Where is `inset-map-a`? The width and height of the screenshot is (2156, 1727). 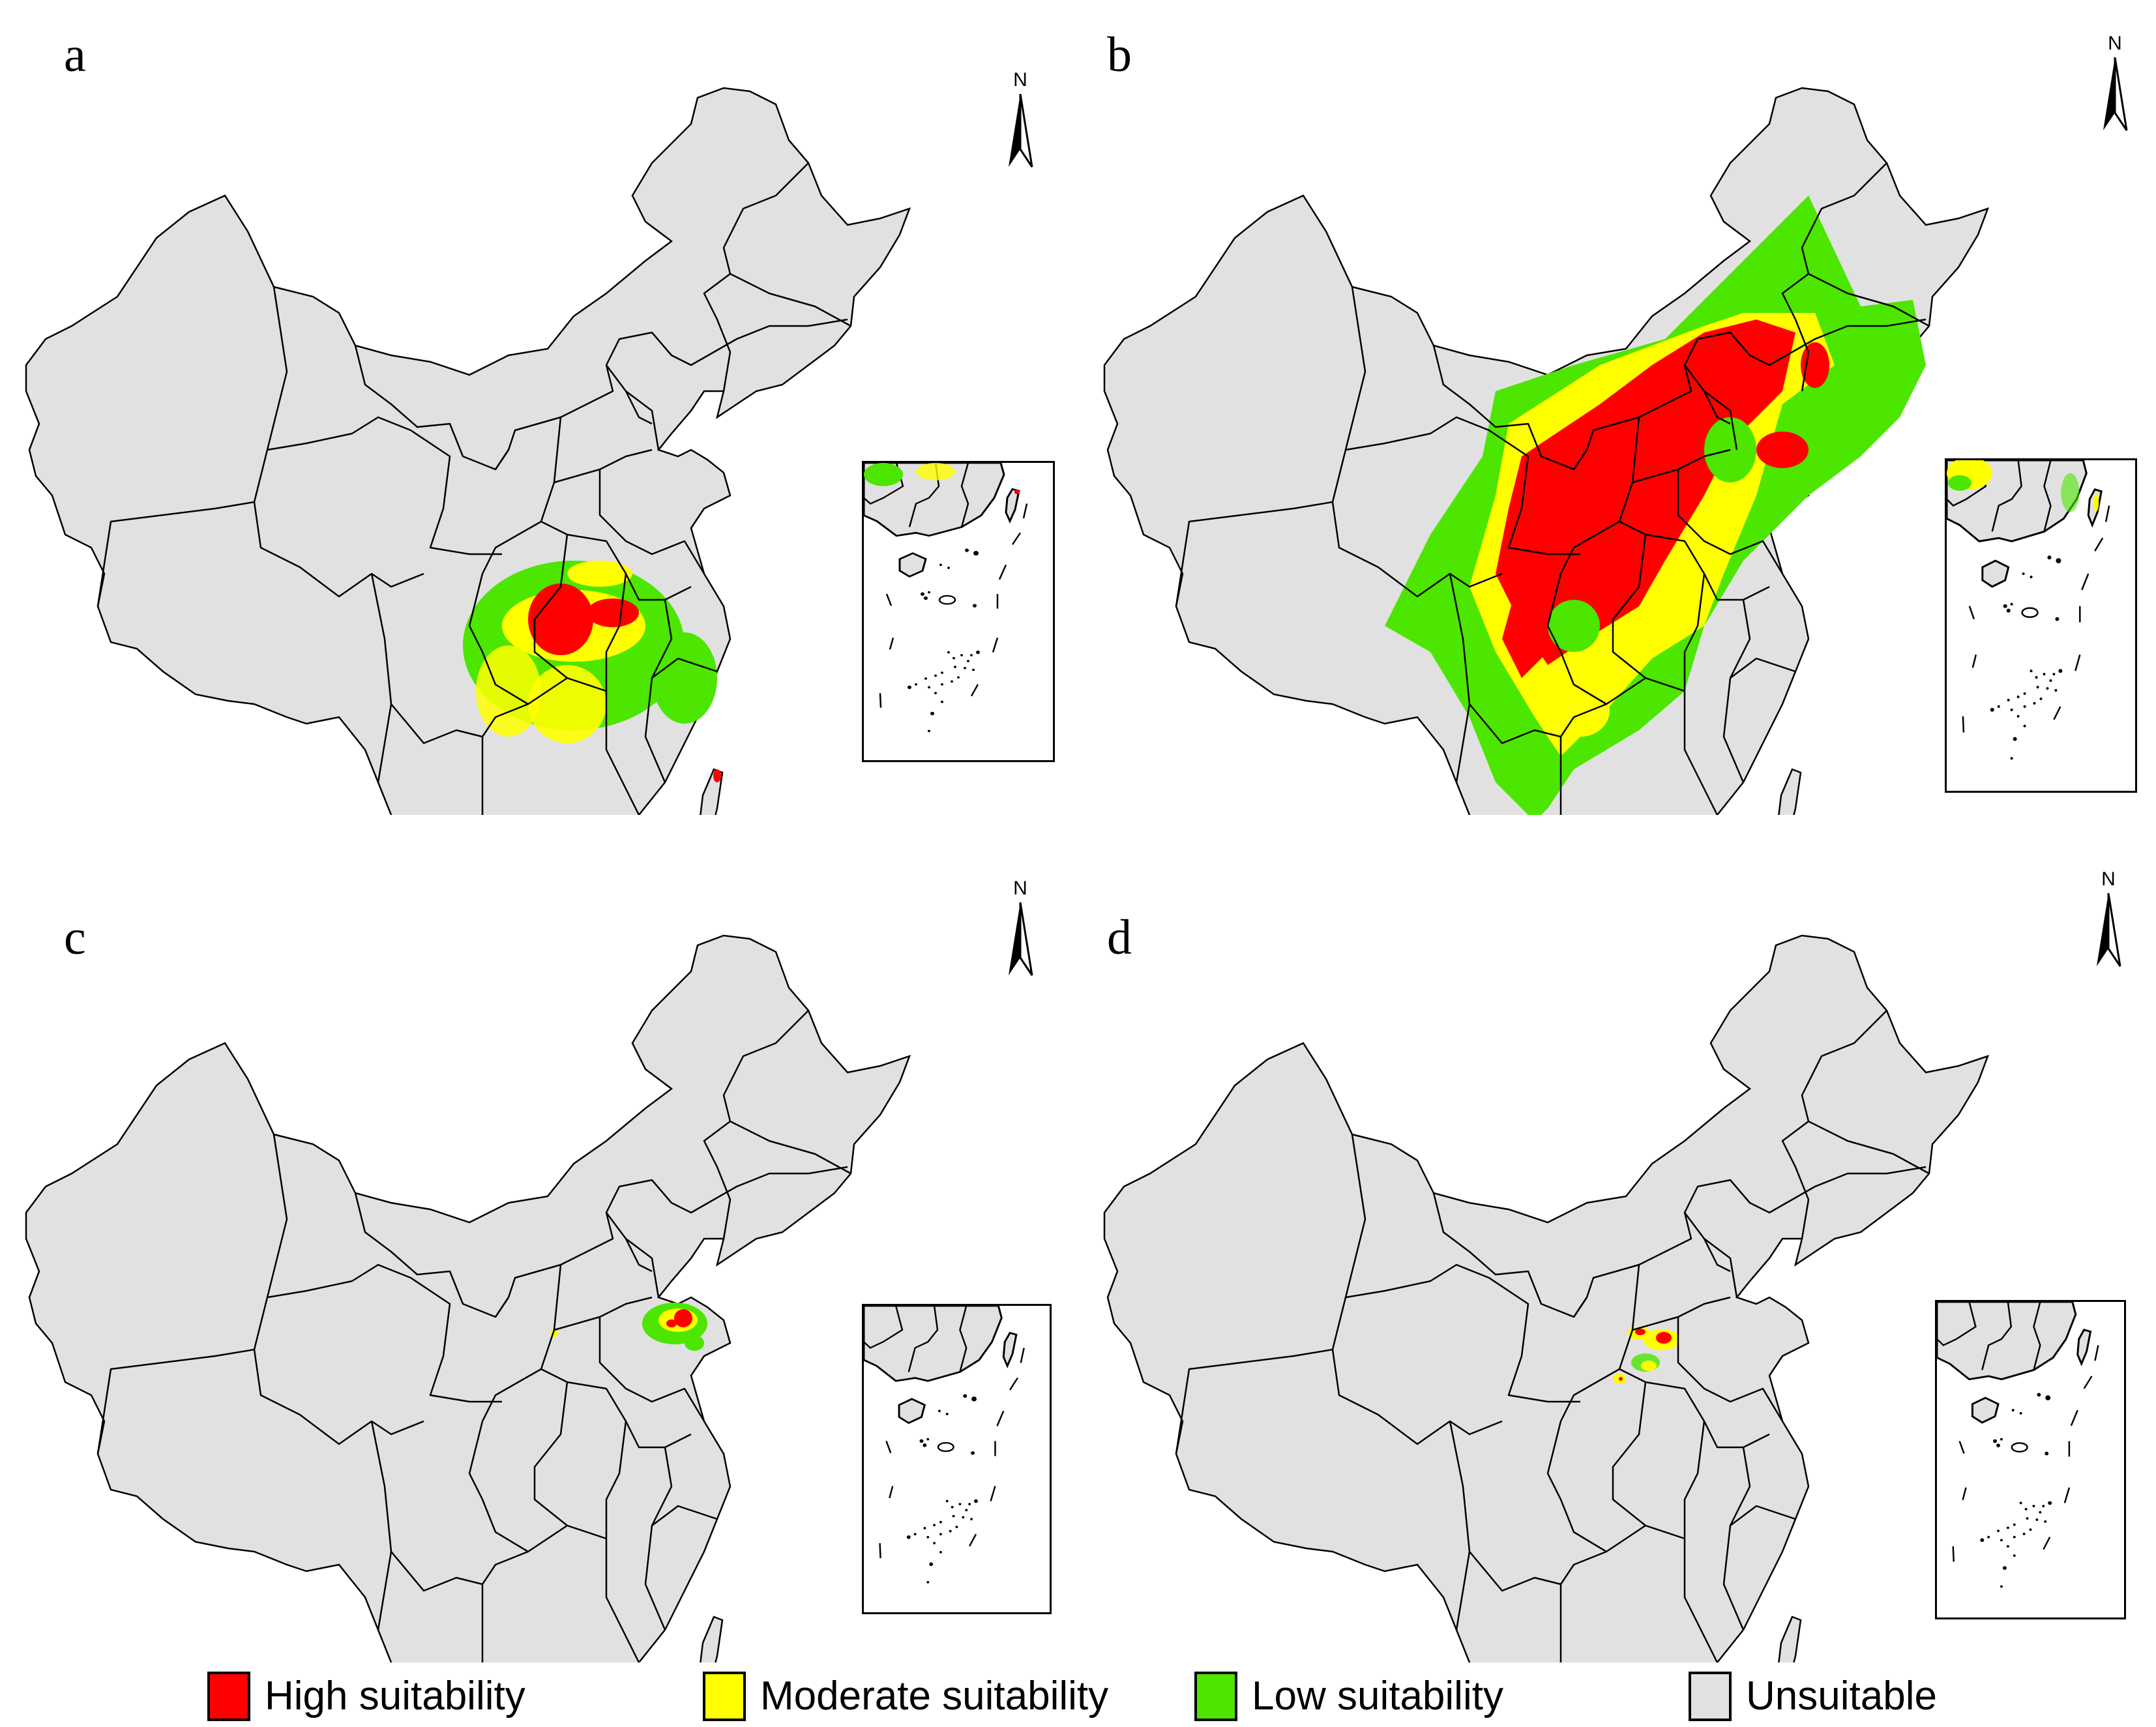
inset-map-a is located at coordinates (946, 598).